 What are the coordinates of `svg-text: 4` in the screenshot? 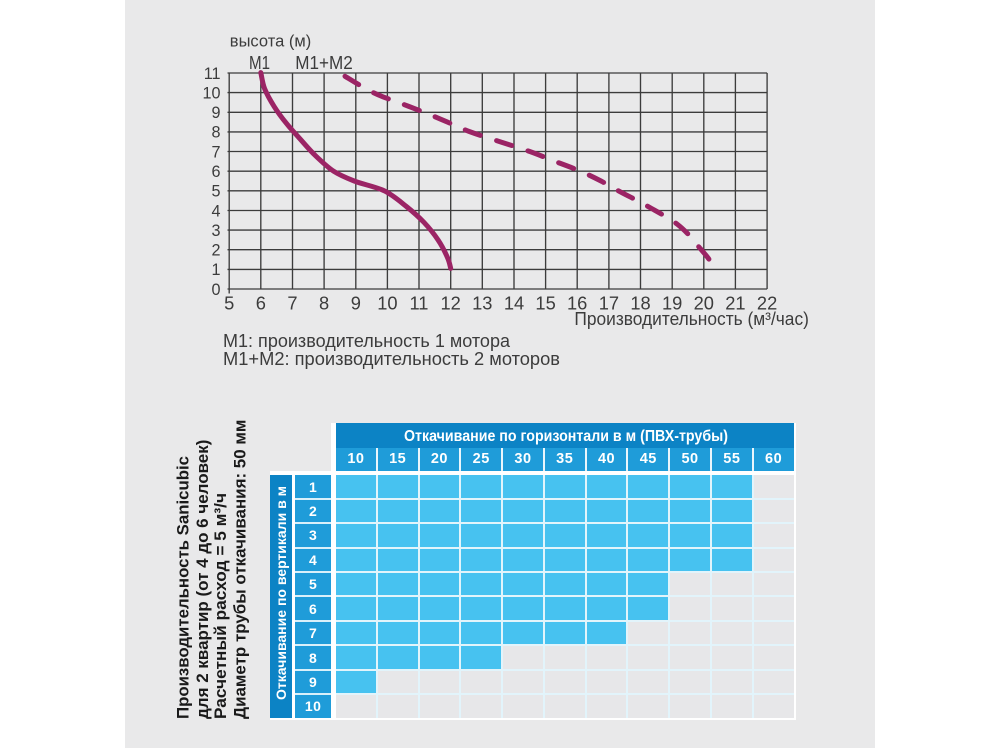 It's located at (215, 211).